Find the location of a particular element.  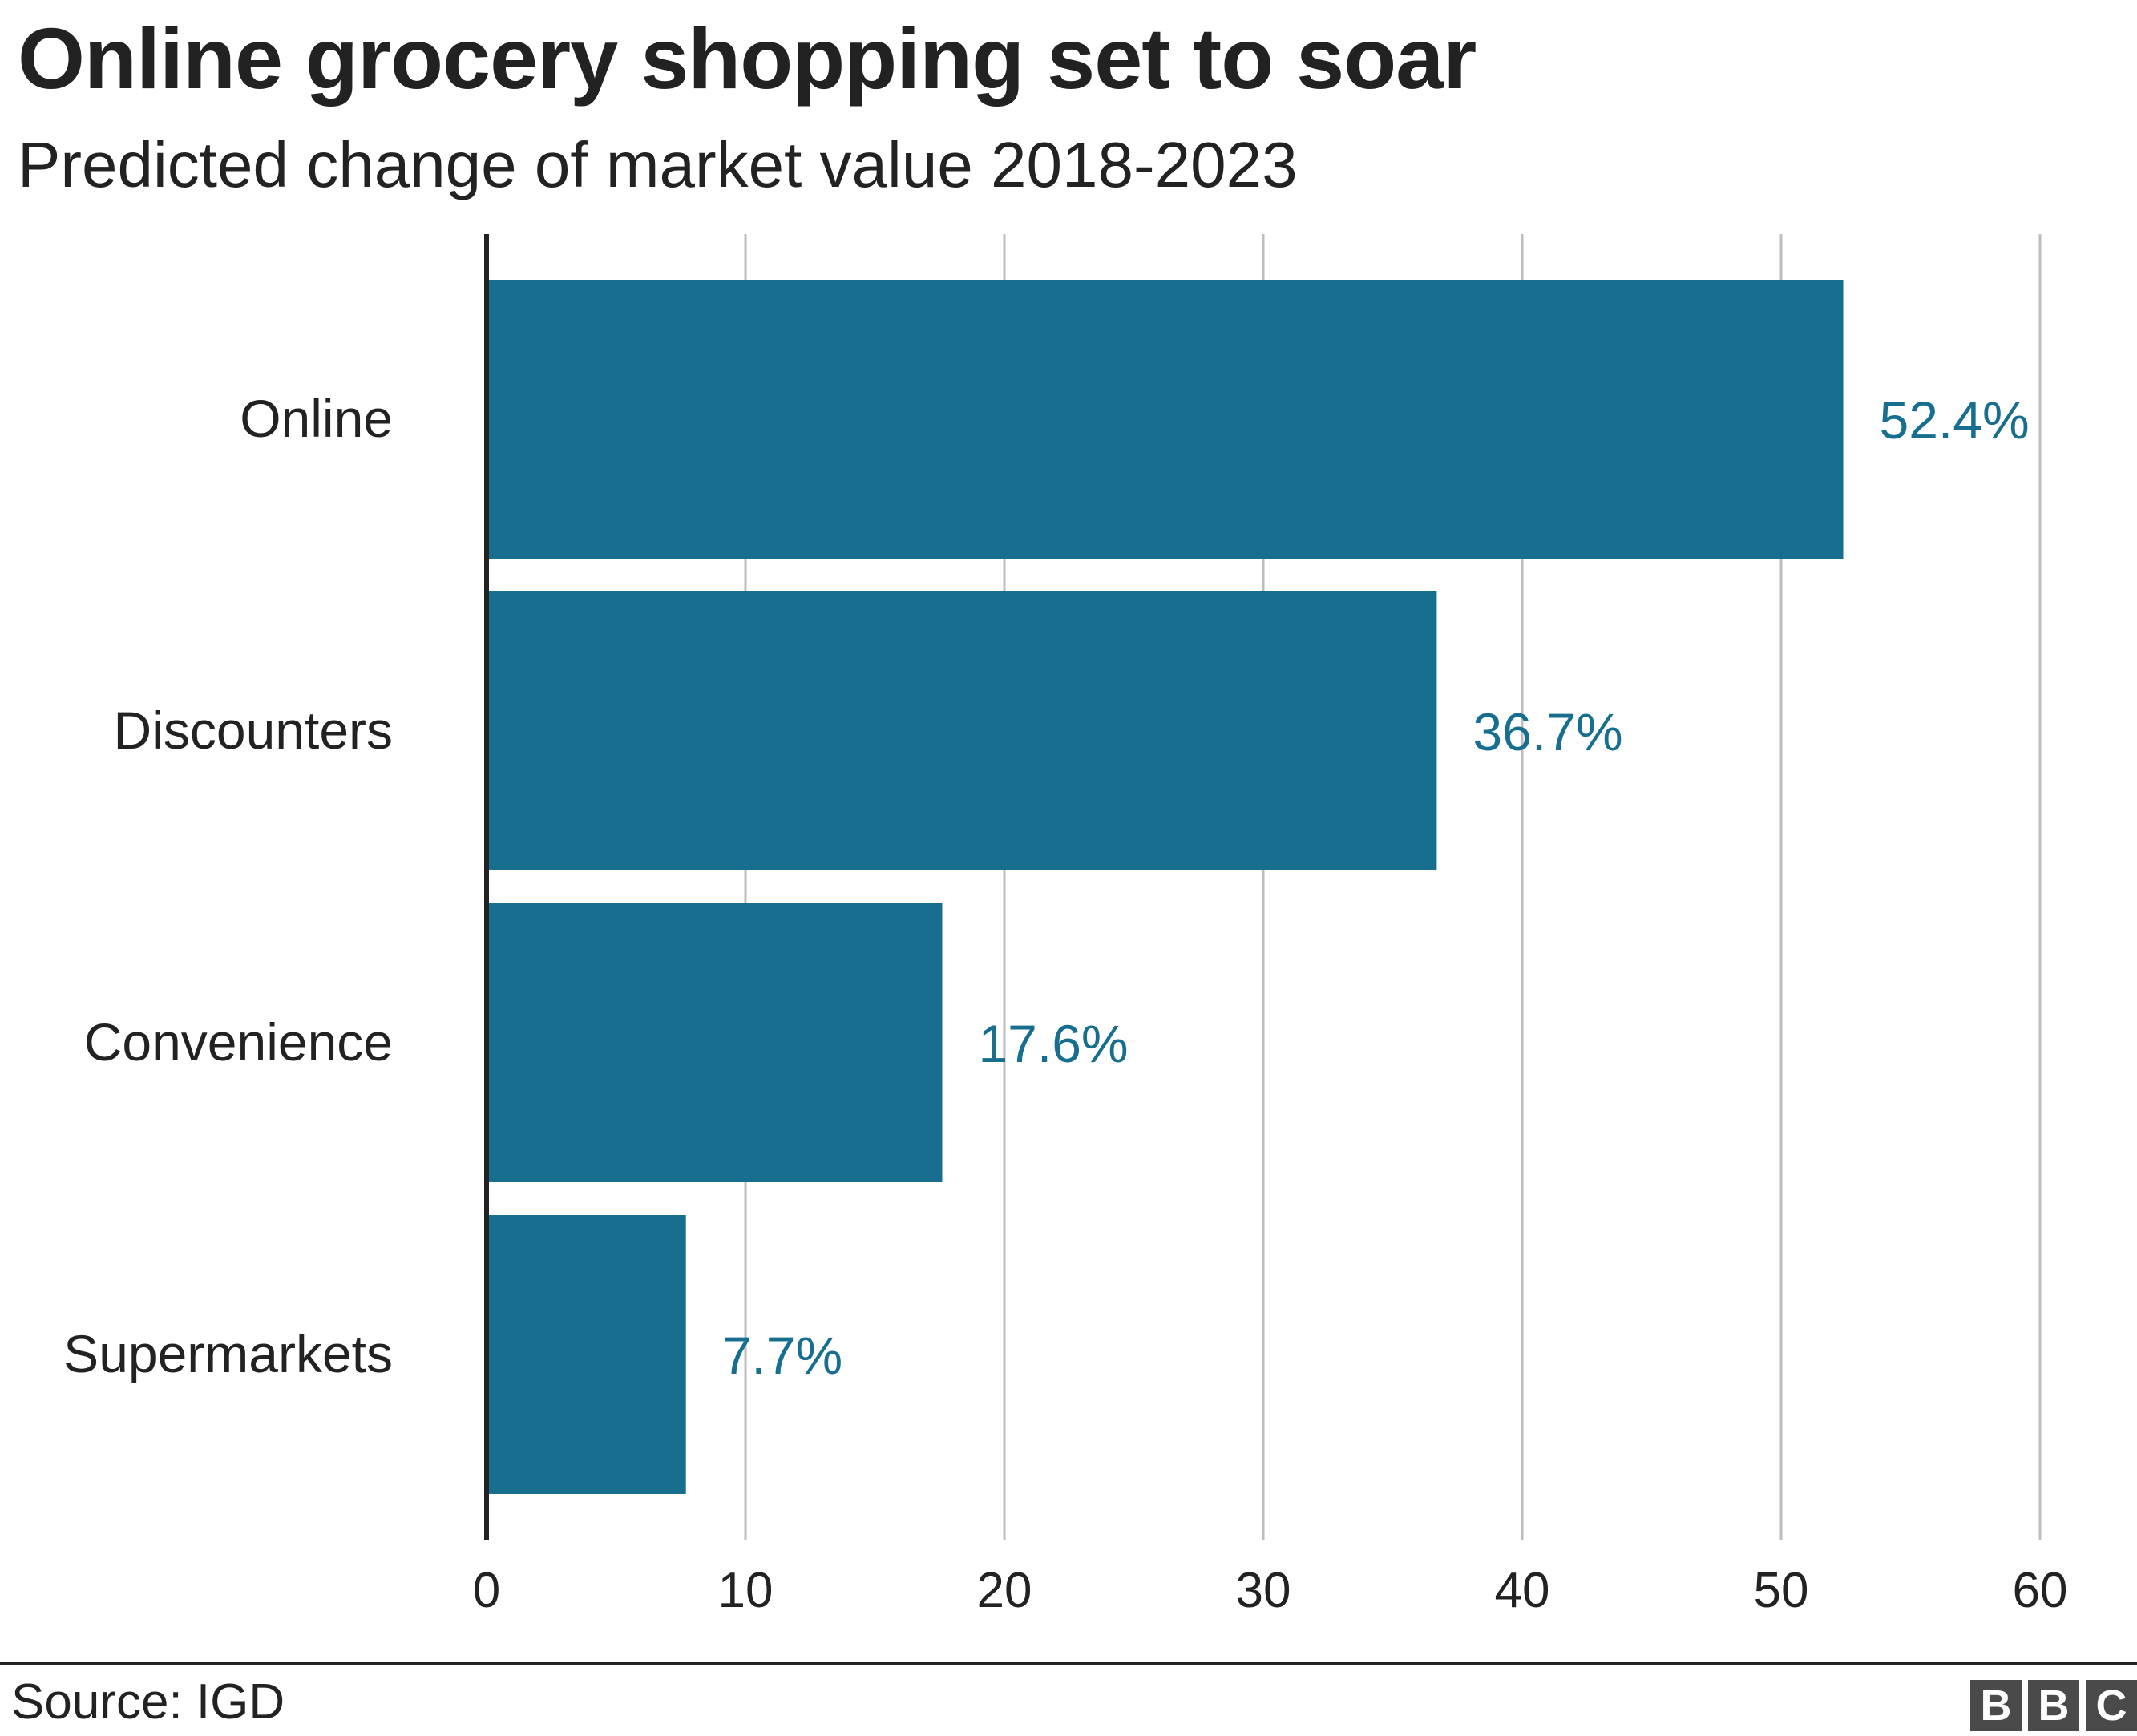

data-label: 17.6% is located at coordinates (1053, 1043).